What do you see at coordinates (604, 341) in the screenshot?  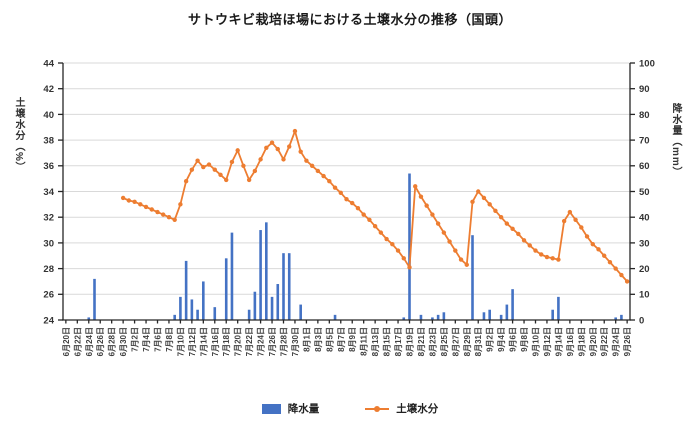 I see `date-tick-label: 9月22日` at bounding box center [604, 341].